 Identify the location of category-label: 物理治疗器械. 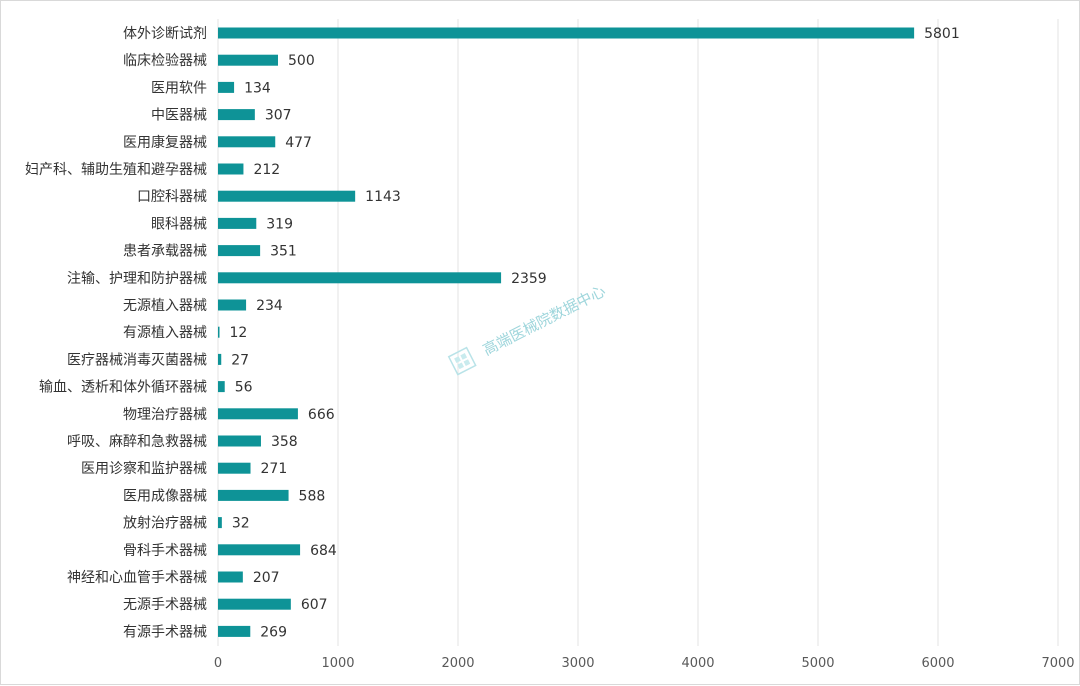
(165, 415).